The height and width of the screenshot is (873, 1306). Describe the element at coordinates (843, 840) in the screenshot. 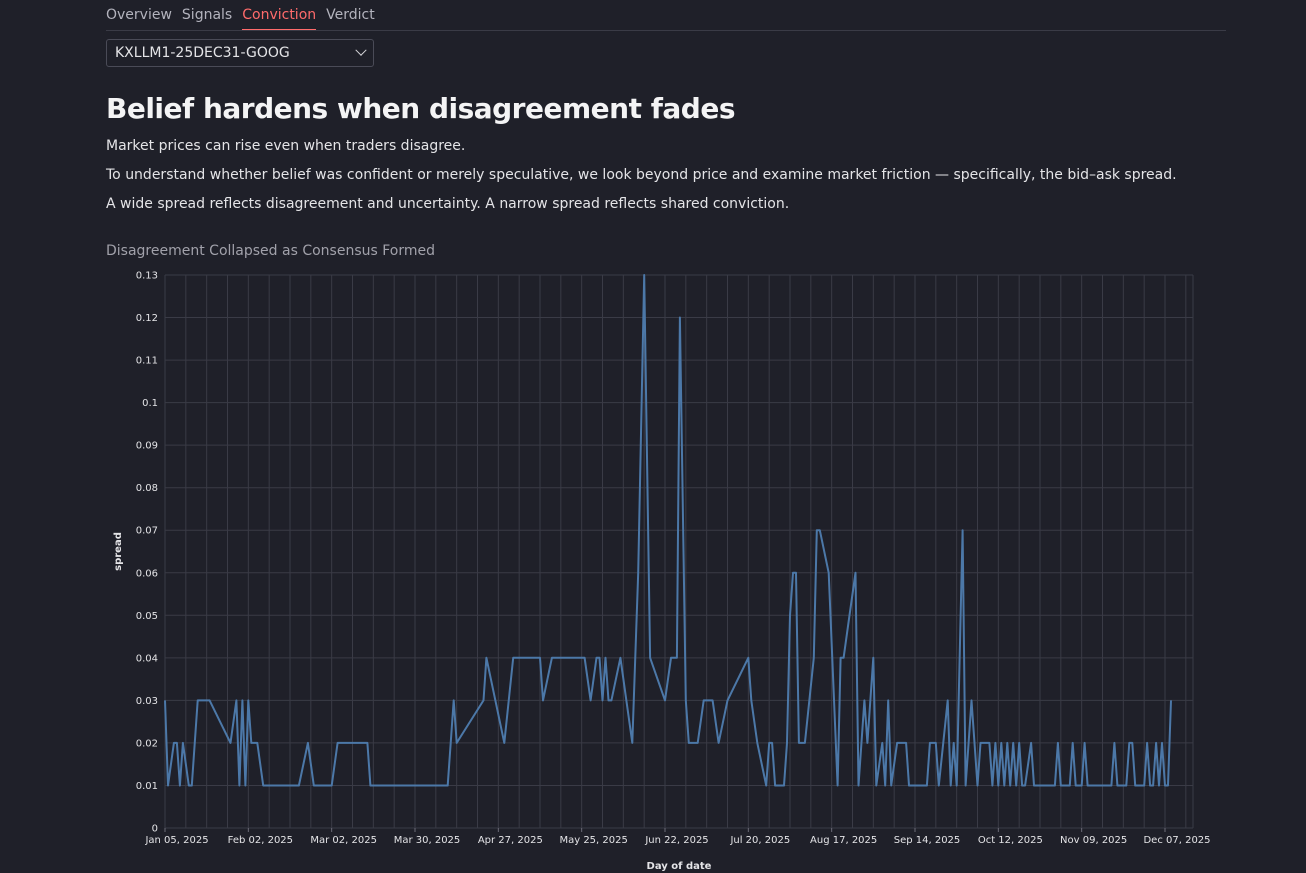

I see `x-tick-label: Aug 17, 2025` at that location.